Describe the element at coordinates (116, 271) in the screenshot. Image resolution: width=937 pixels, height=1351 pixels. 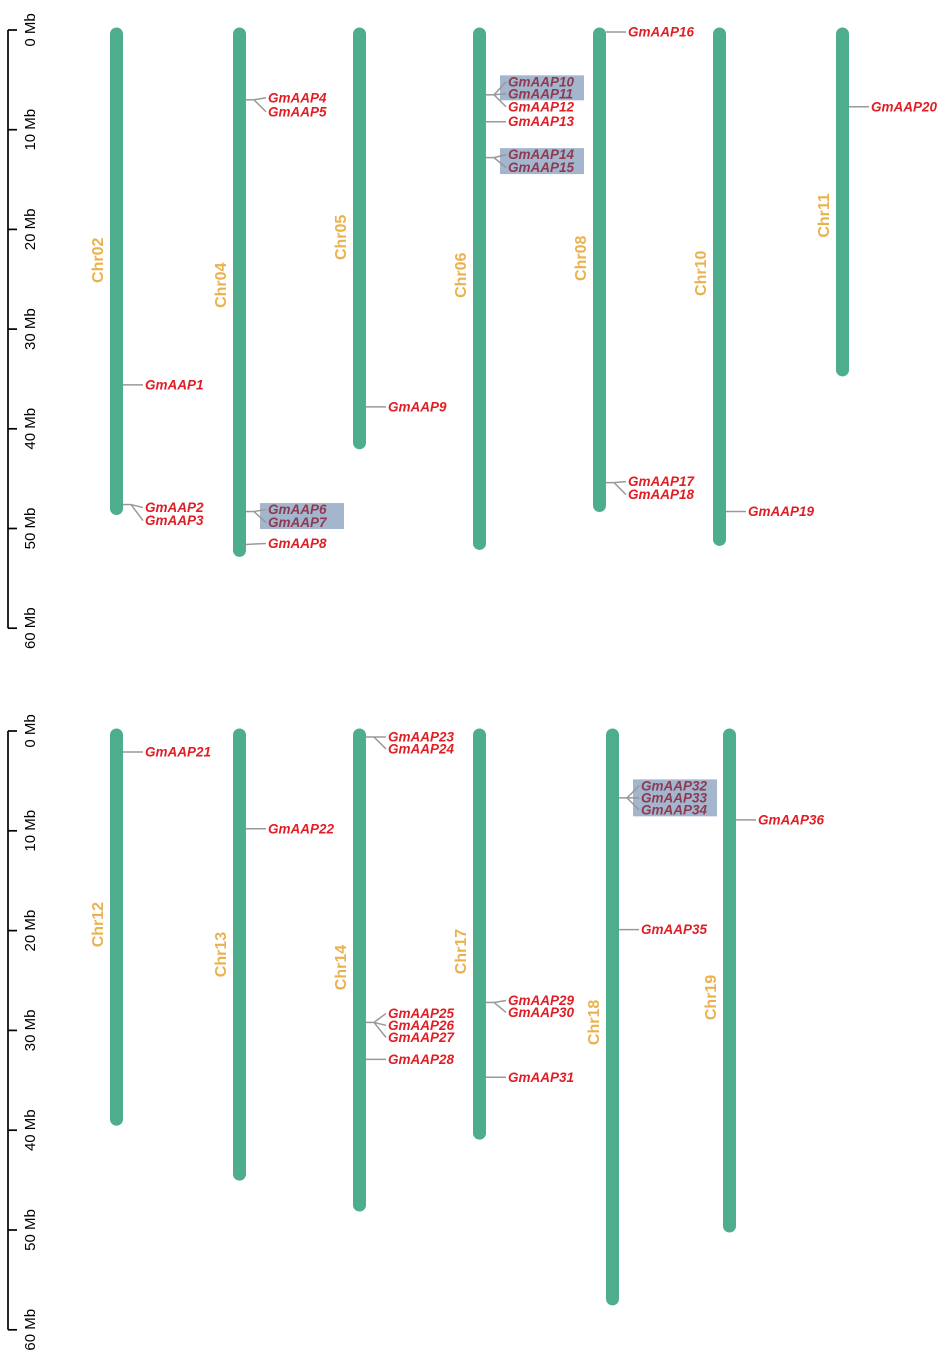
I see `chromosome-bar-chr02` at that location.